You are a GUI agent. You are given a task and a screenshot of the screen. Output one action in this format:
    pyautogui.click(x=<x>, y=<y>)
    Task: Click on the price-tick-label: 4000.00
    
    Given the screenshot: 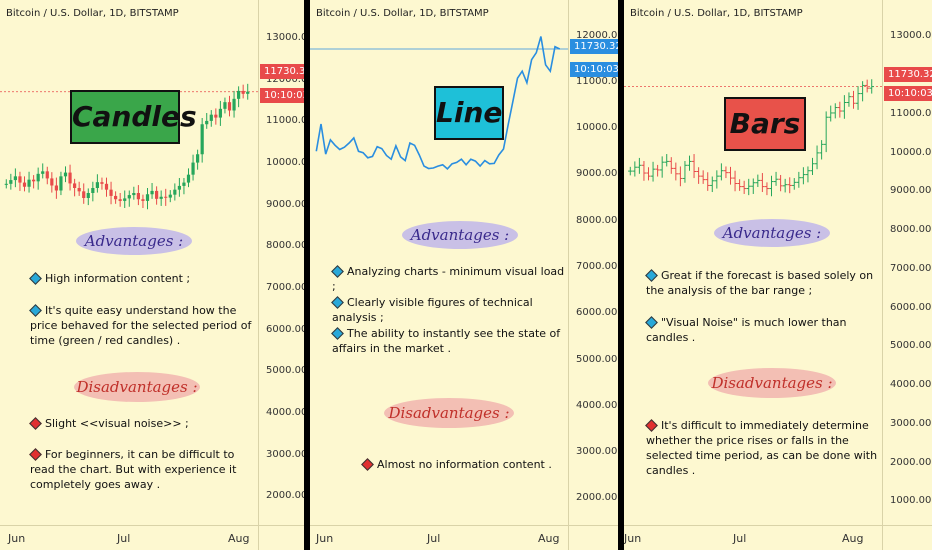 What is the action you would take?
    pyautogui.click(x=285, y=412)
    